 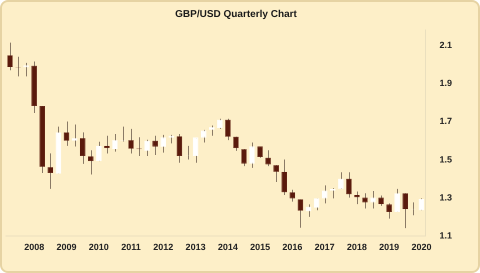 What do you see at coordinates (445, 159) in the screenshot?
I see `y-tick-label: 1.5` at bounding box center [445, 159].